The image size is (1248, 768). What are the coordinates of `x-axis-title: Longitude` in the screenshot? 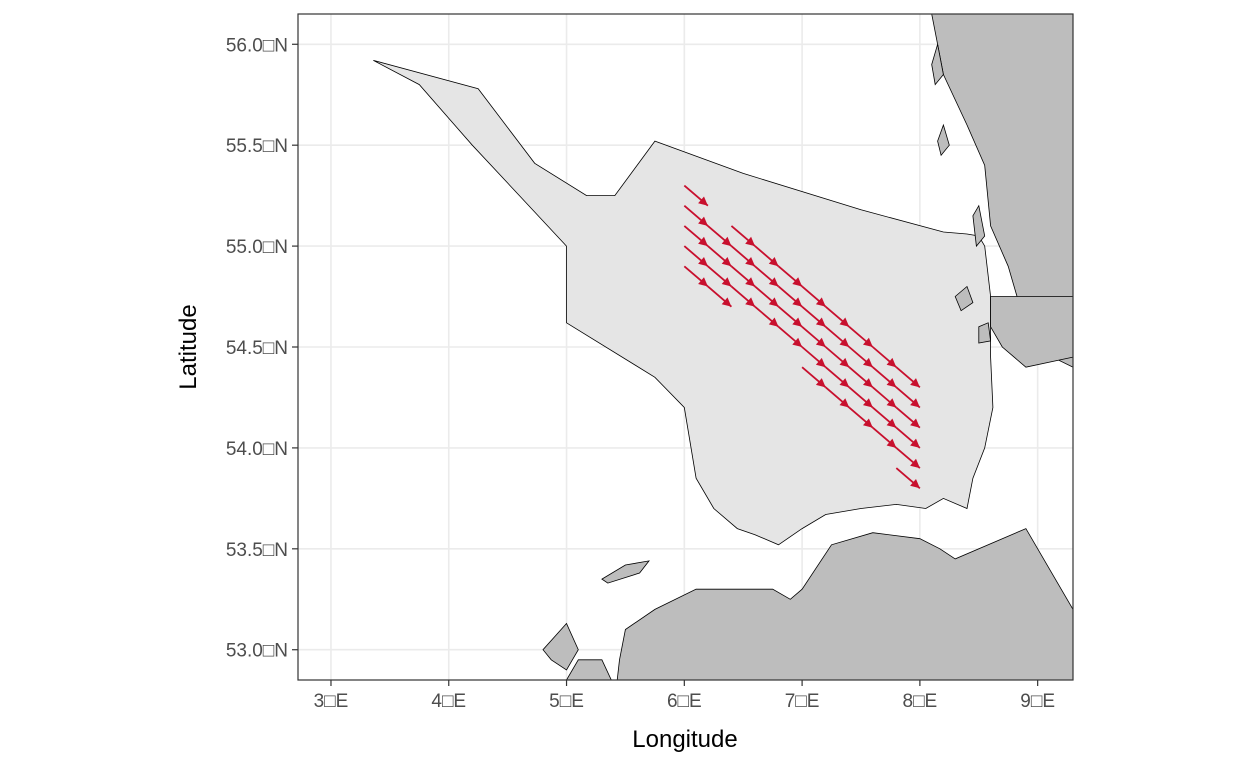 It's located at (684, 739).